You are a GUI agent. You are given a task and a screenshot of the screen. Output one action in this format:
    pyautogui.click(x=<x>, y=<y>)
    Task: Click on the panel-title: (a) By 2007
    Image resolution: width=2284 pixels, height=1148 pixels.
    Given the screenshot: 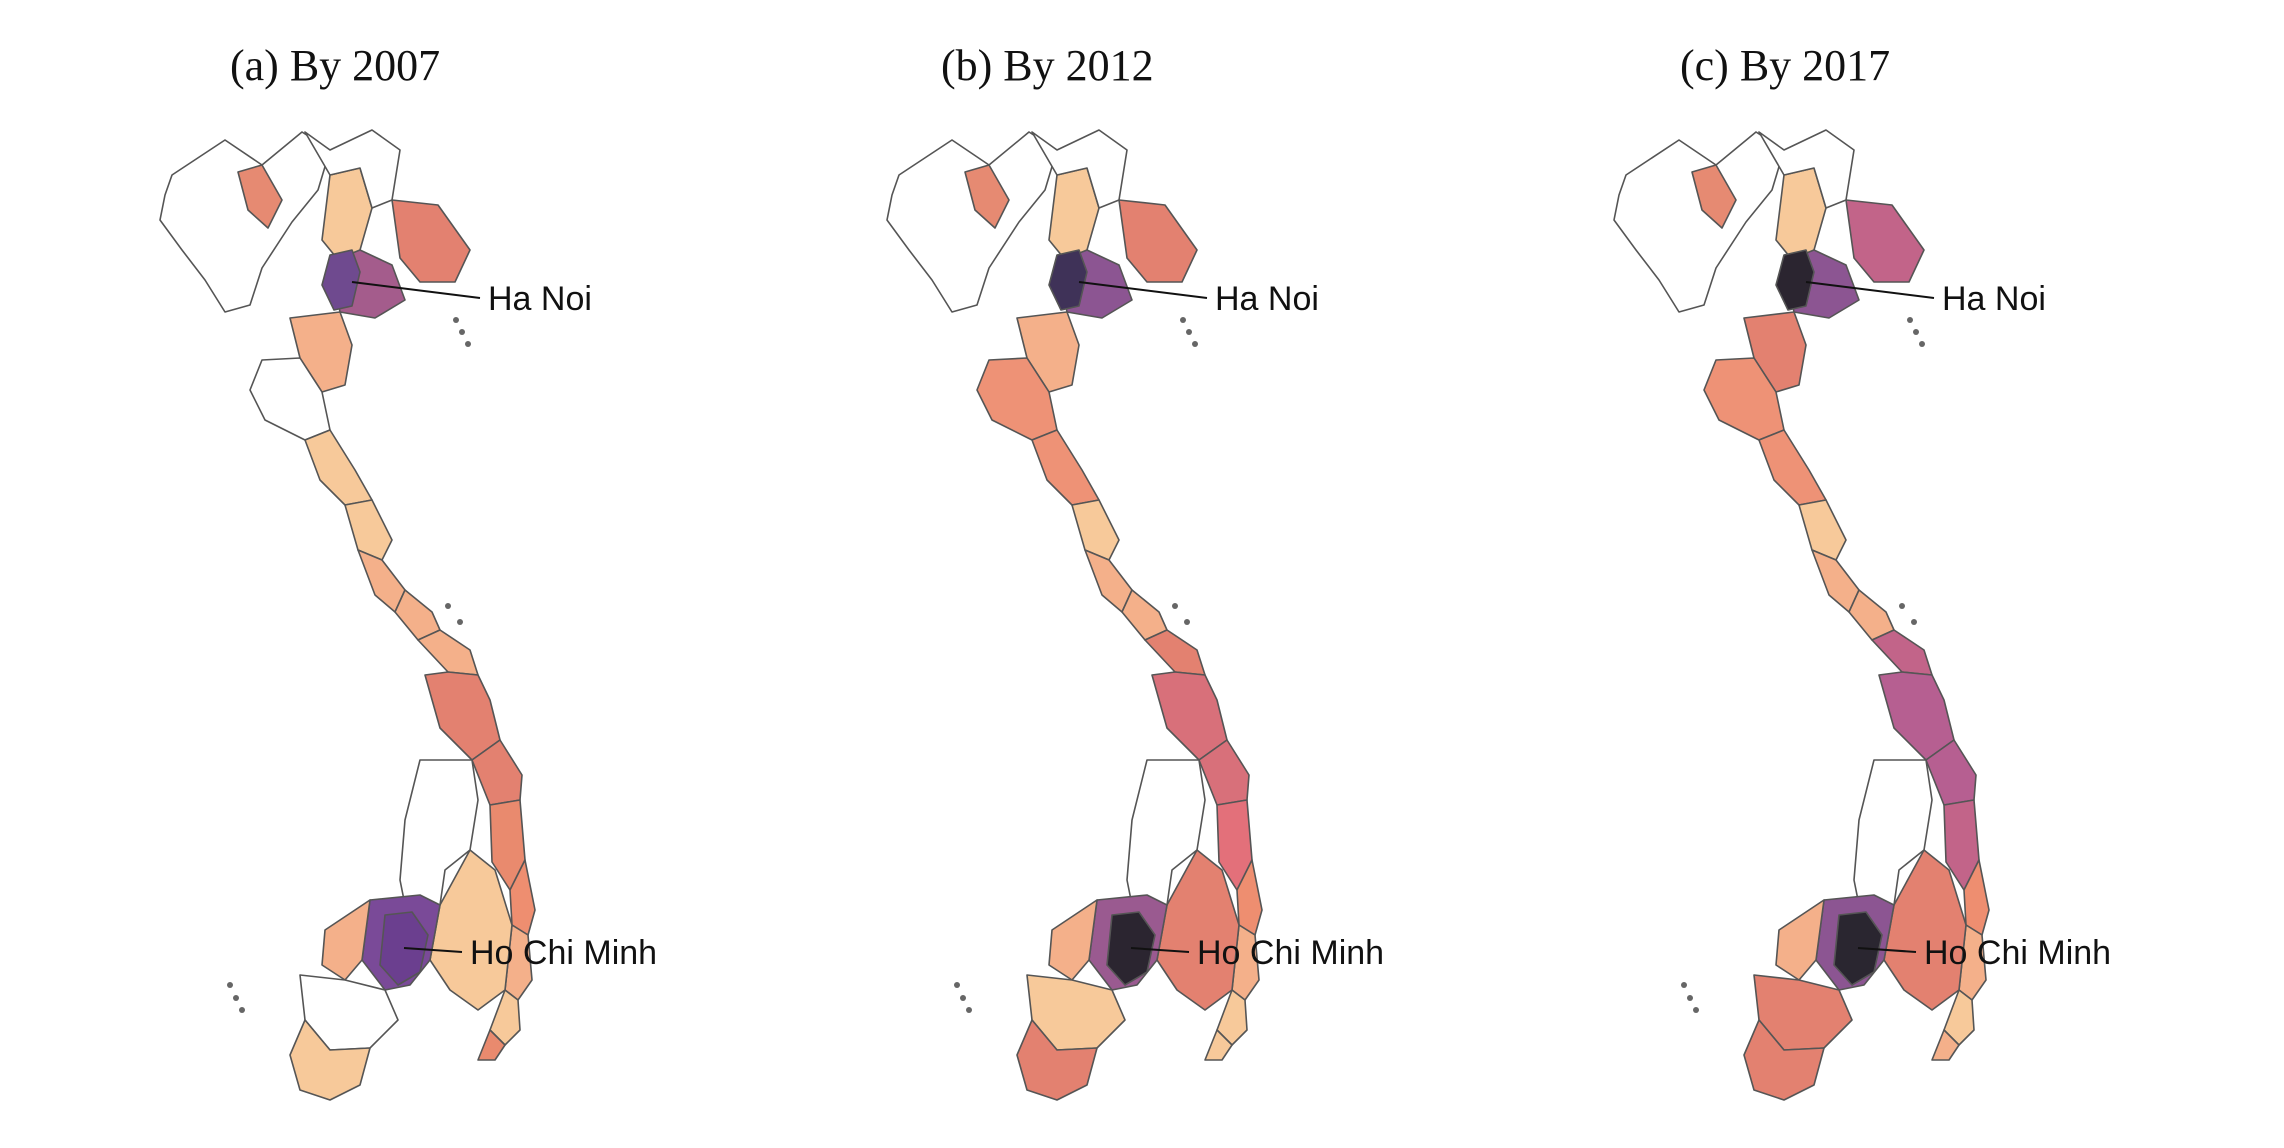 What is the action you would take?
    pyautogui.click(x=335, y=65)
    